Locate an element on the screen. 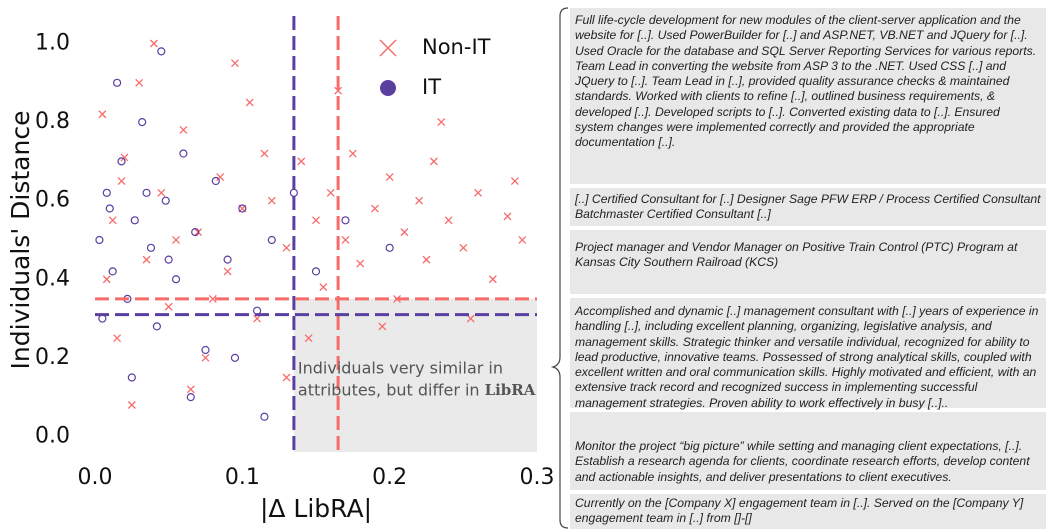 Image resolution: width=1056 pixels, height=531 pixels. brace-path is located at coordinates (559, 268).